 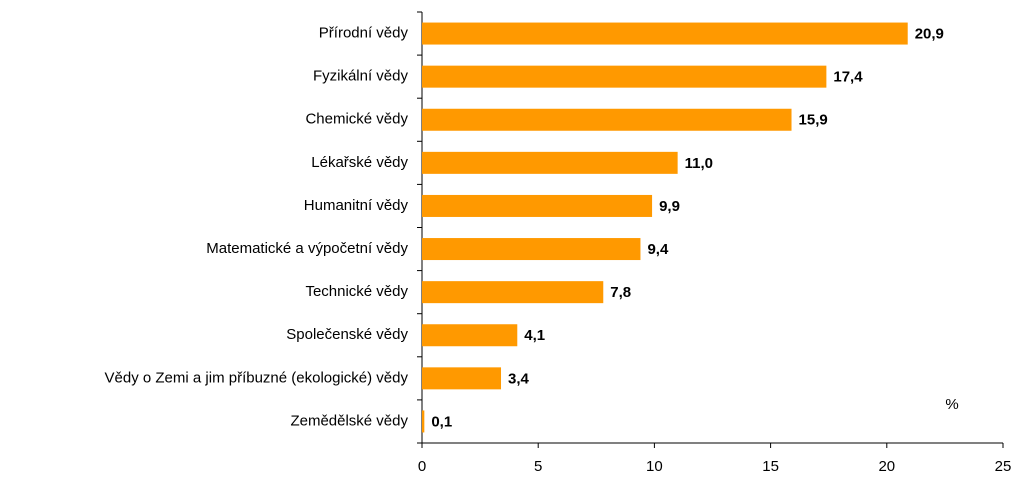 What do you see at coordinates (654, 466) in the screenshot?
I see `x-tick-label: 10` at bounding box center [654, 466].